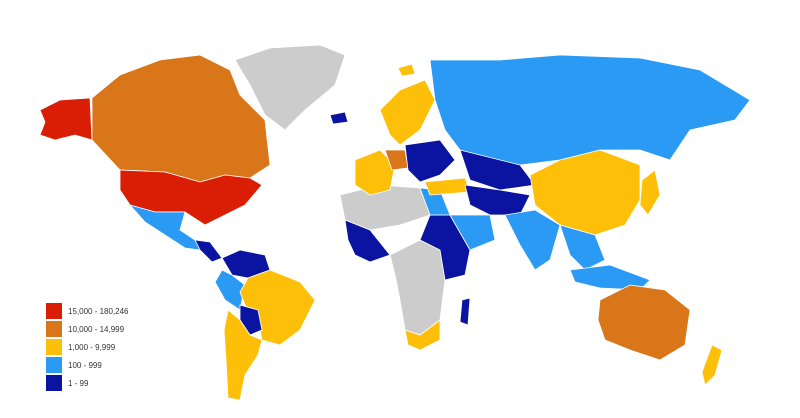  Describe the element at coordinates (375, 172) in the screenshot. I see `region-western-europe` at that location.